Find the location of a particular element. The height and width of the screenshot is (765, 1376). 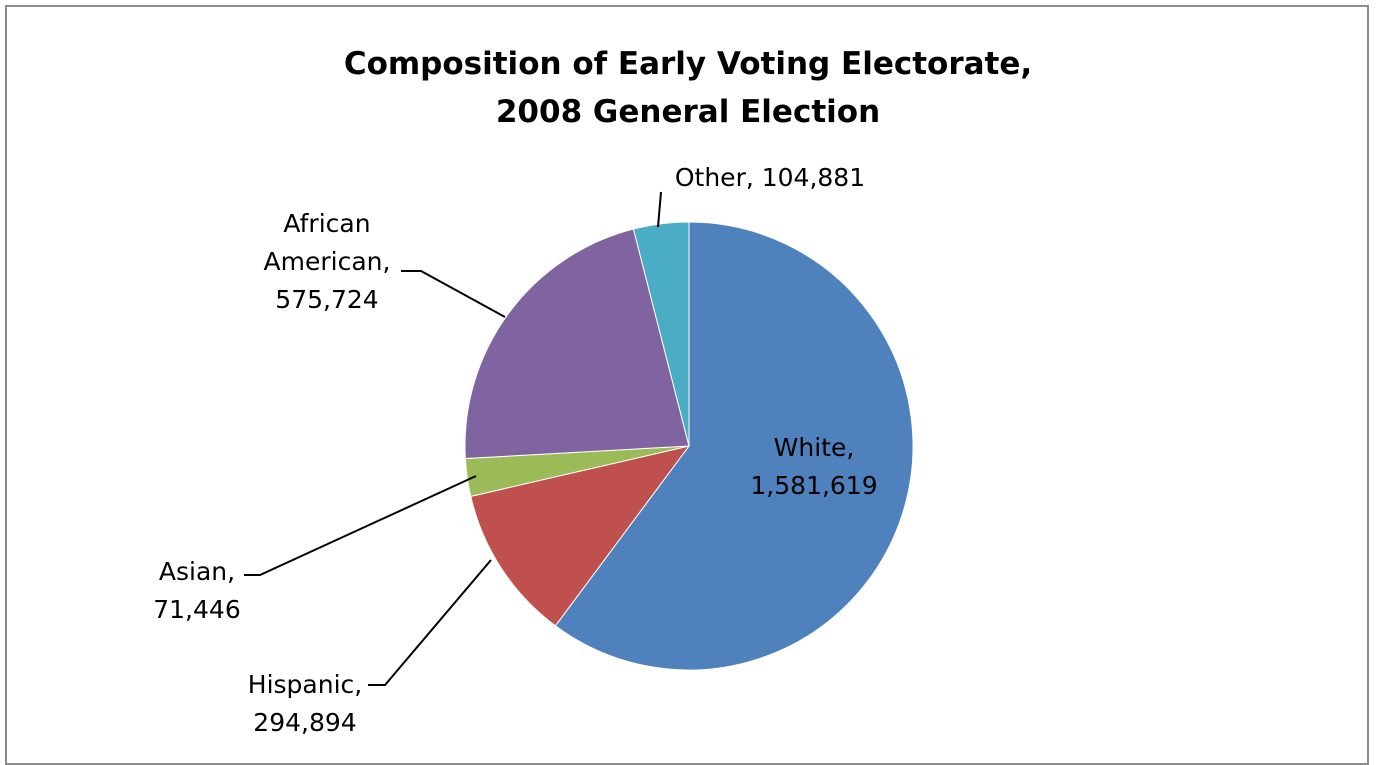

pie-slice-hispanic is located at coordinates (580, 536).